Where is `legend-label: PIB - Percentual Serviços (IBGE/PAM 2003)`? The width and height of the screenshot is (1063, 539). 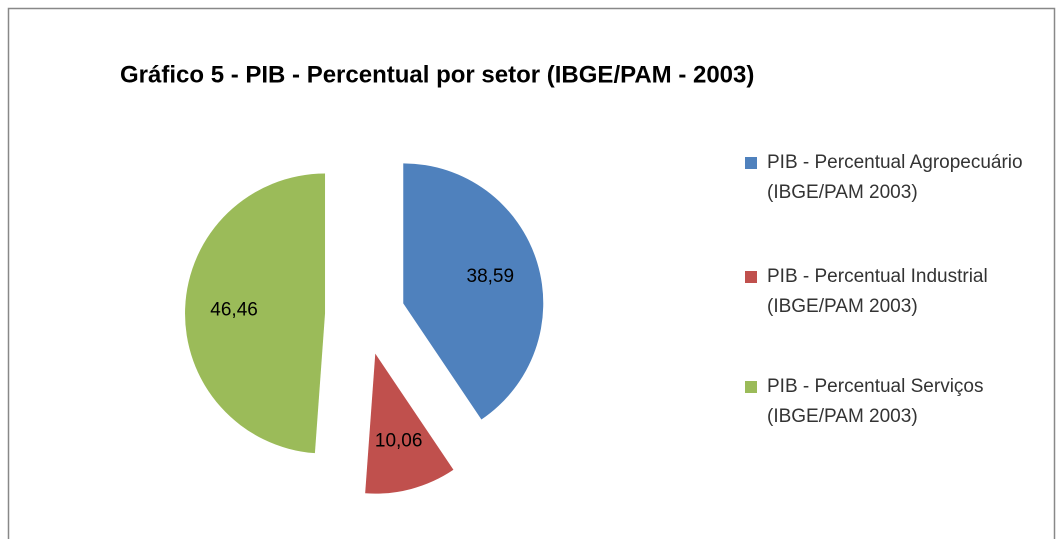 legend-label: PIB - Percentual Serviços (IBGE/PAM 2003) is located at coordinates (875, 401).